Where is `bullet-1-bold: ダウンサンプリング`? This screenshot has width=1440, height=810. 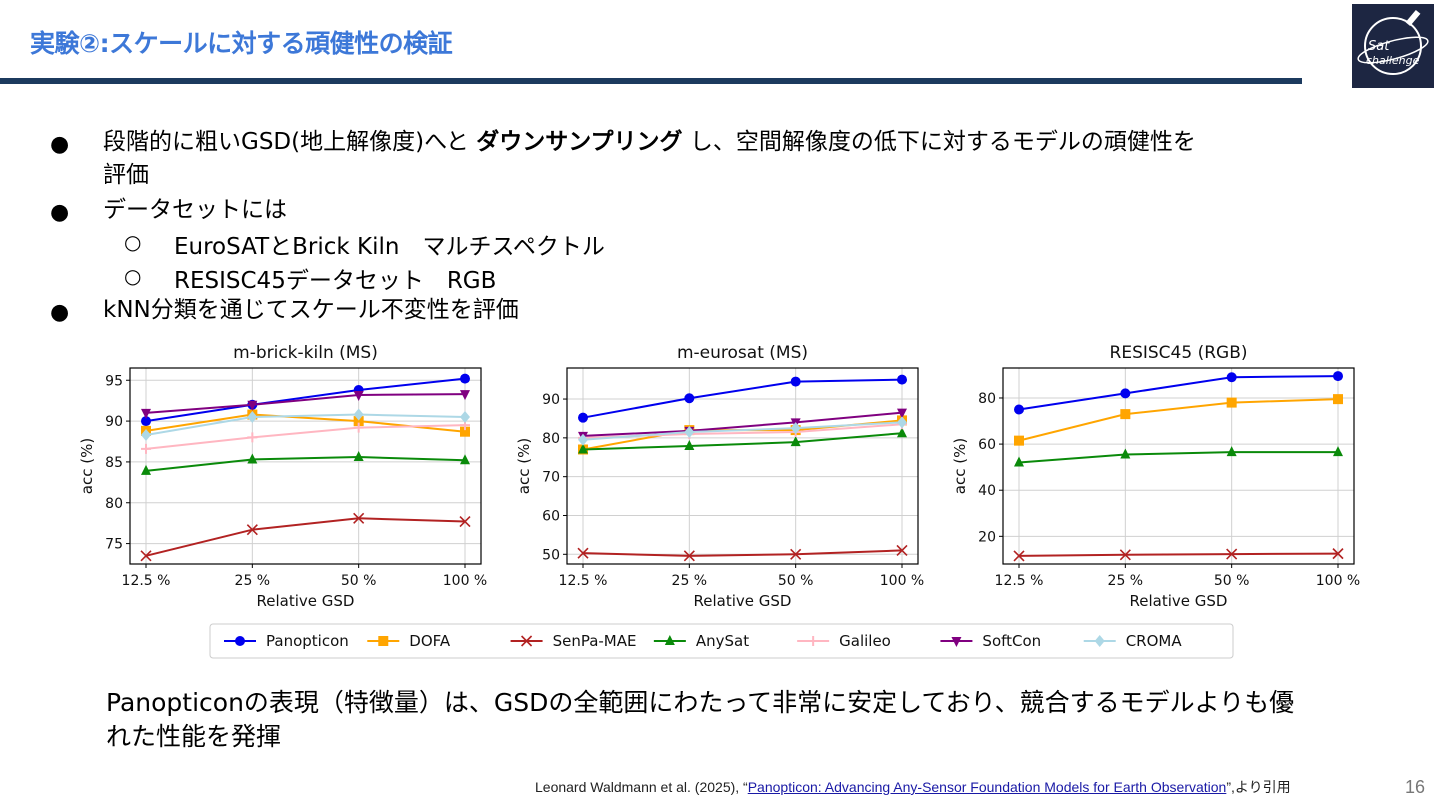
bullet-1-bold: ダウンサンプリング is located at coordinates (579, 142).